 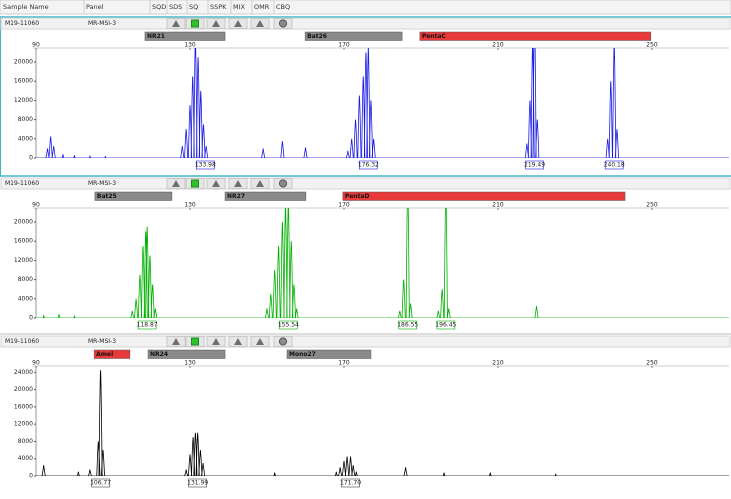 What do you see at coordinates (26, 7) in the screenshot?
I see `column-header: Sample Name` at bounding box center [26, 7].